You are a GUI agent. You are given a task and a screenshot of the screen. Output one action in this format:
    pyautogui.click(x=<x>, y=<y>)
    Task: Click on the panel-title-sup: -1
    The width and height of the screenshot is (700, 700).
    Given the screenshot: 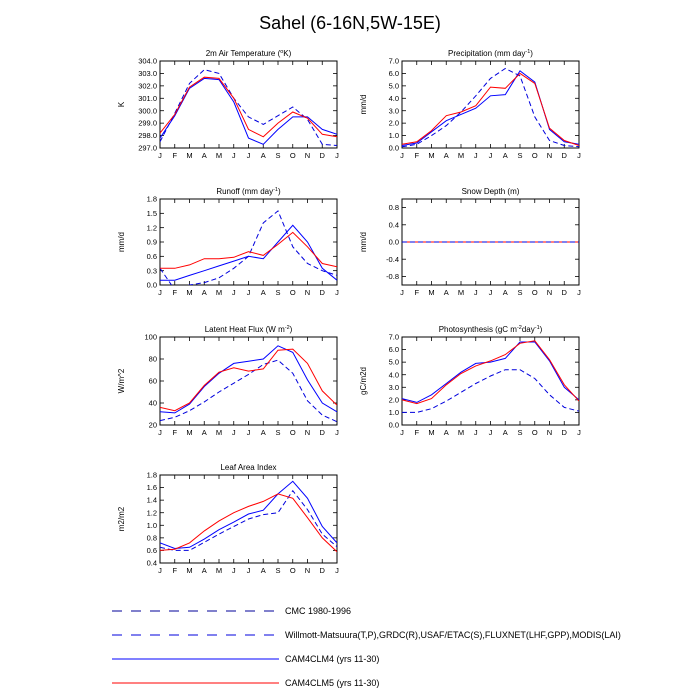 What is the action you would take?
    pyautogui.click(x=527, y=52)
    